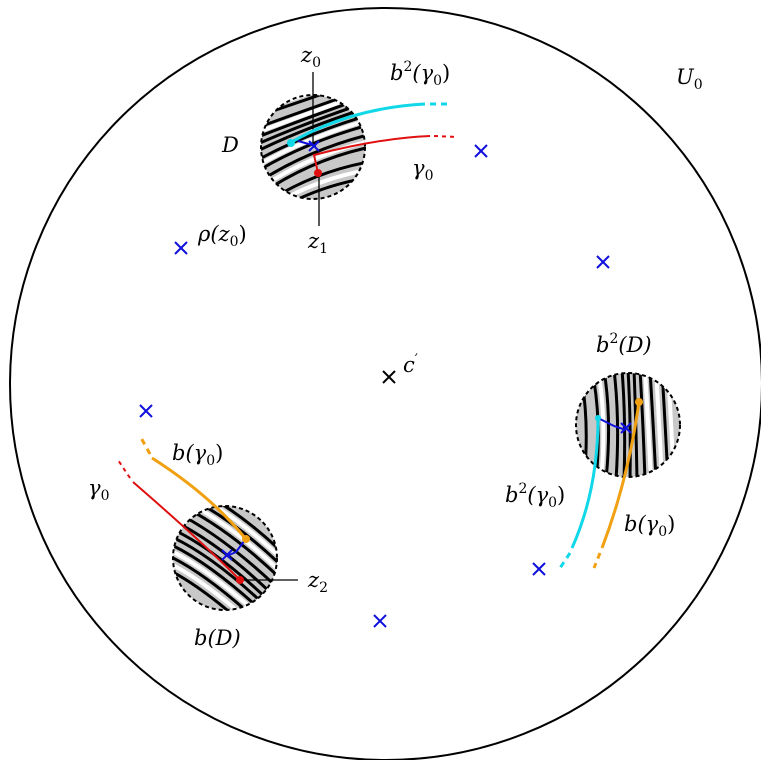 Image resolution: width=761 pixels, height=760 pixels. Describe the element at coordinates (246, 539) in the screenshot. I see `orange-dot-left` at that location.